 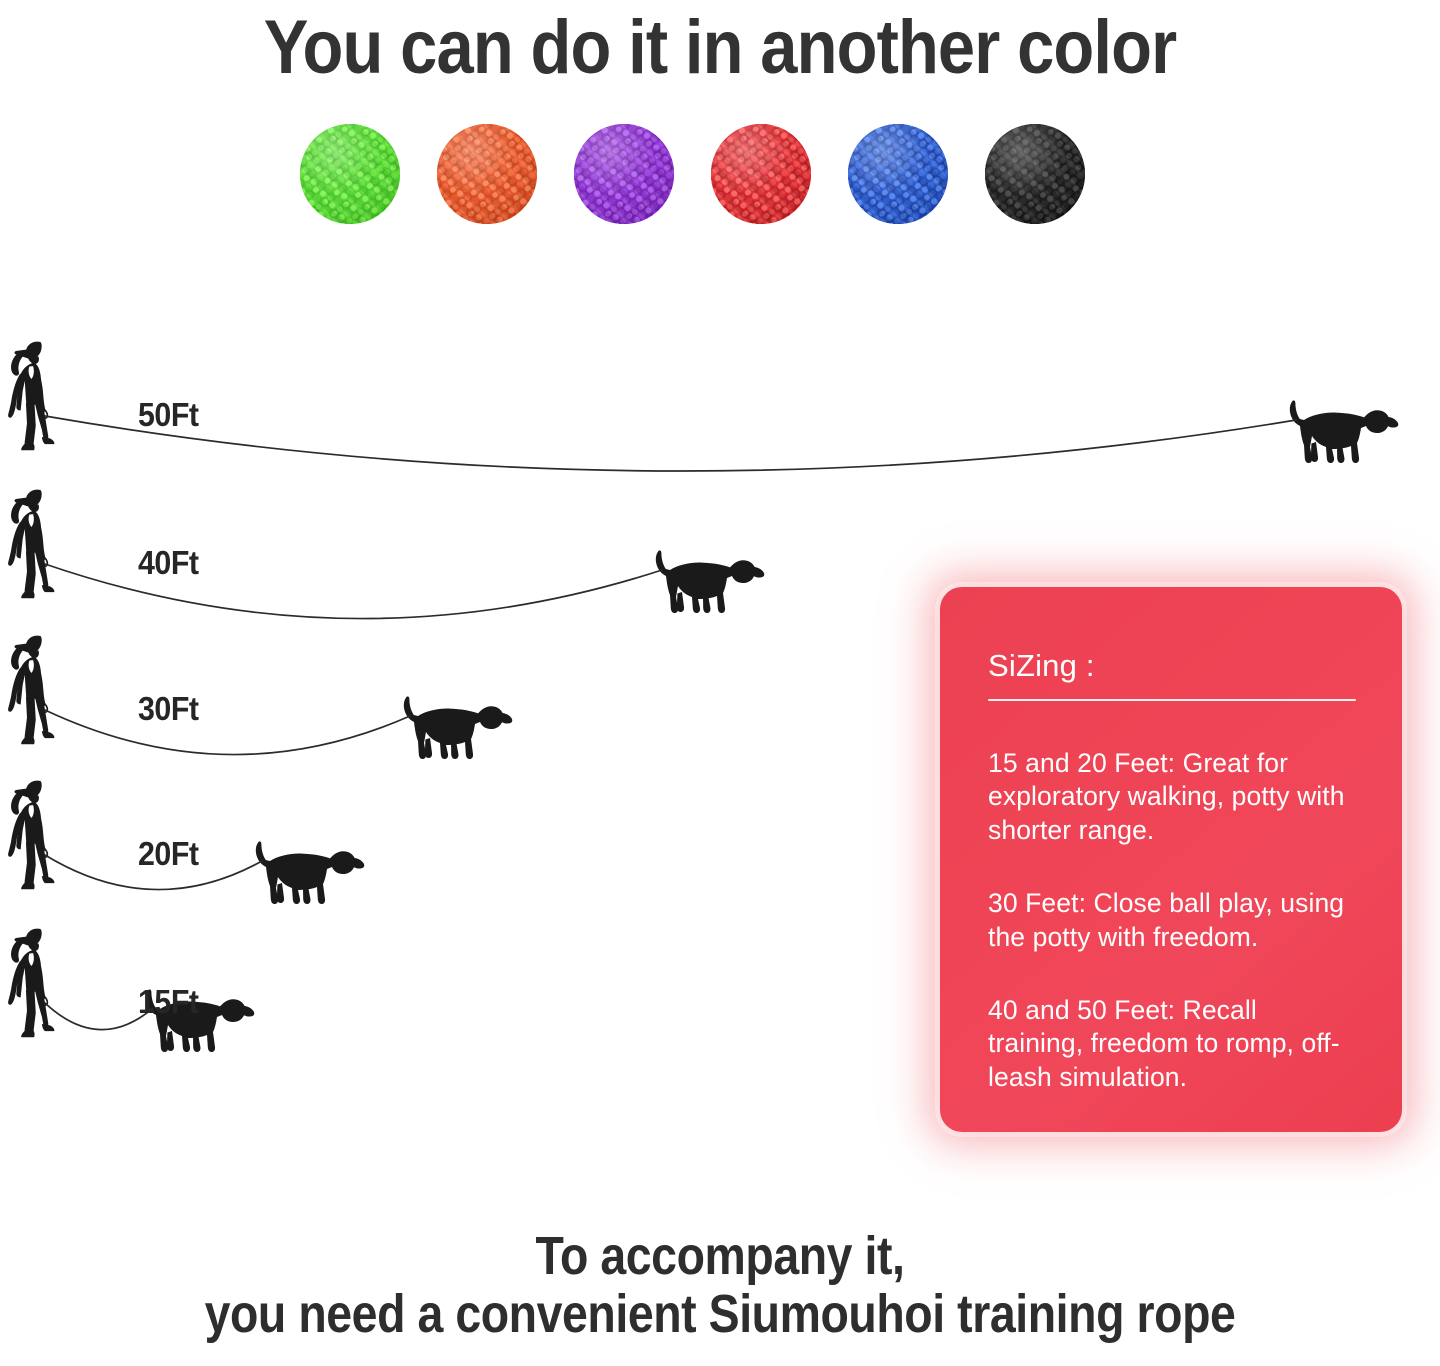 I want to click on leash-line-40ft, so click(x=353, y=591).